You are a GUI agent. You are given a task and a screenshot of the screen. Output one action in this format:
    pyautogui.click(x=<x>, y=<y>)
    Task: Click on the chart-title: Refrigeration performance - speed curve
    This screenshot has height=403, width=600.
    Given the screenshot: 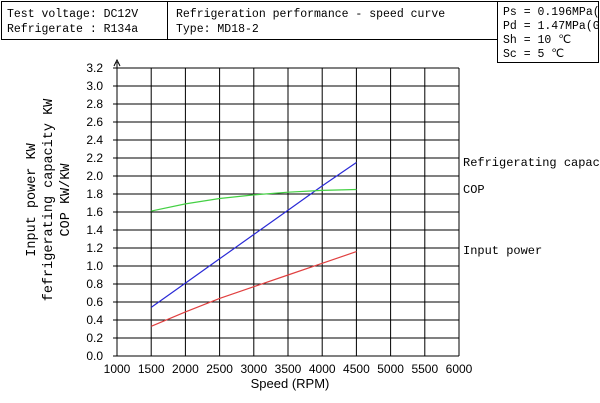 What is the action you would take?
    pyautogui.click(x=311, y=14)
    